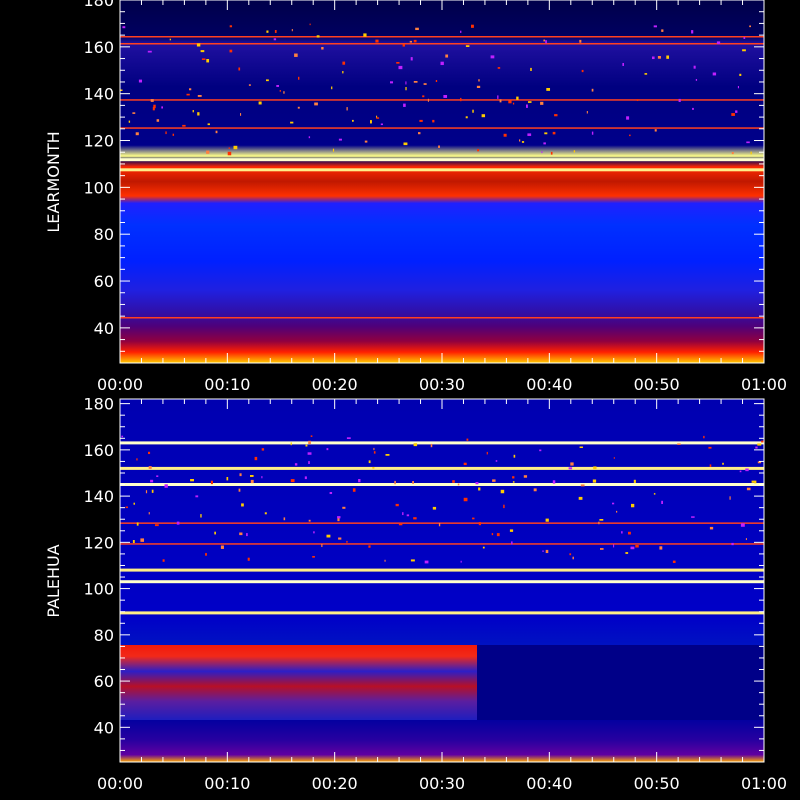 Image resolution: width=800 pixels, height=800 pixels. I want to click on y-tick-label: 180, so click(98, 404).